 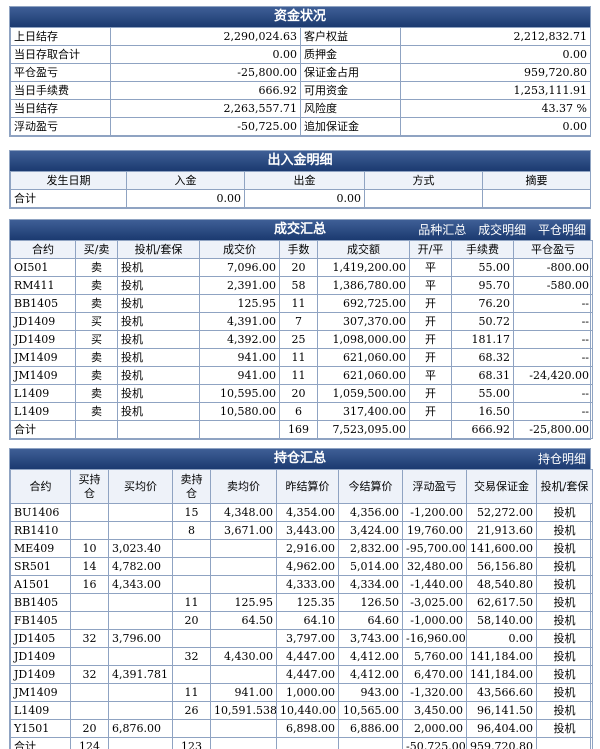 I want to click on capital-label: 上日结存, so click(x=60, y=36).